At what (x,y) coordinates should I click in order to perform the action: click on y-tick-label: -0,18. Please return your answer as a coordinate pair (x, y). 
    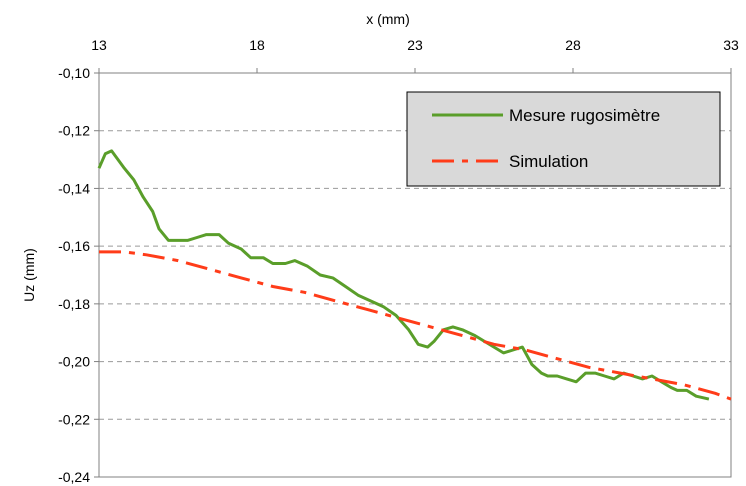
    Looking at the image, I should click on (74, 304).